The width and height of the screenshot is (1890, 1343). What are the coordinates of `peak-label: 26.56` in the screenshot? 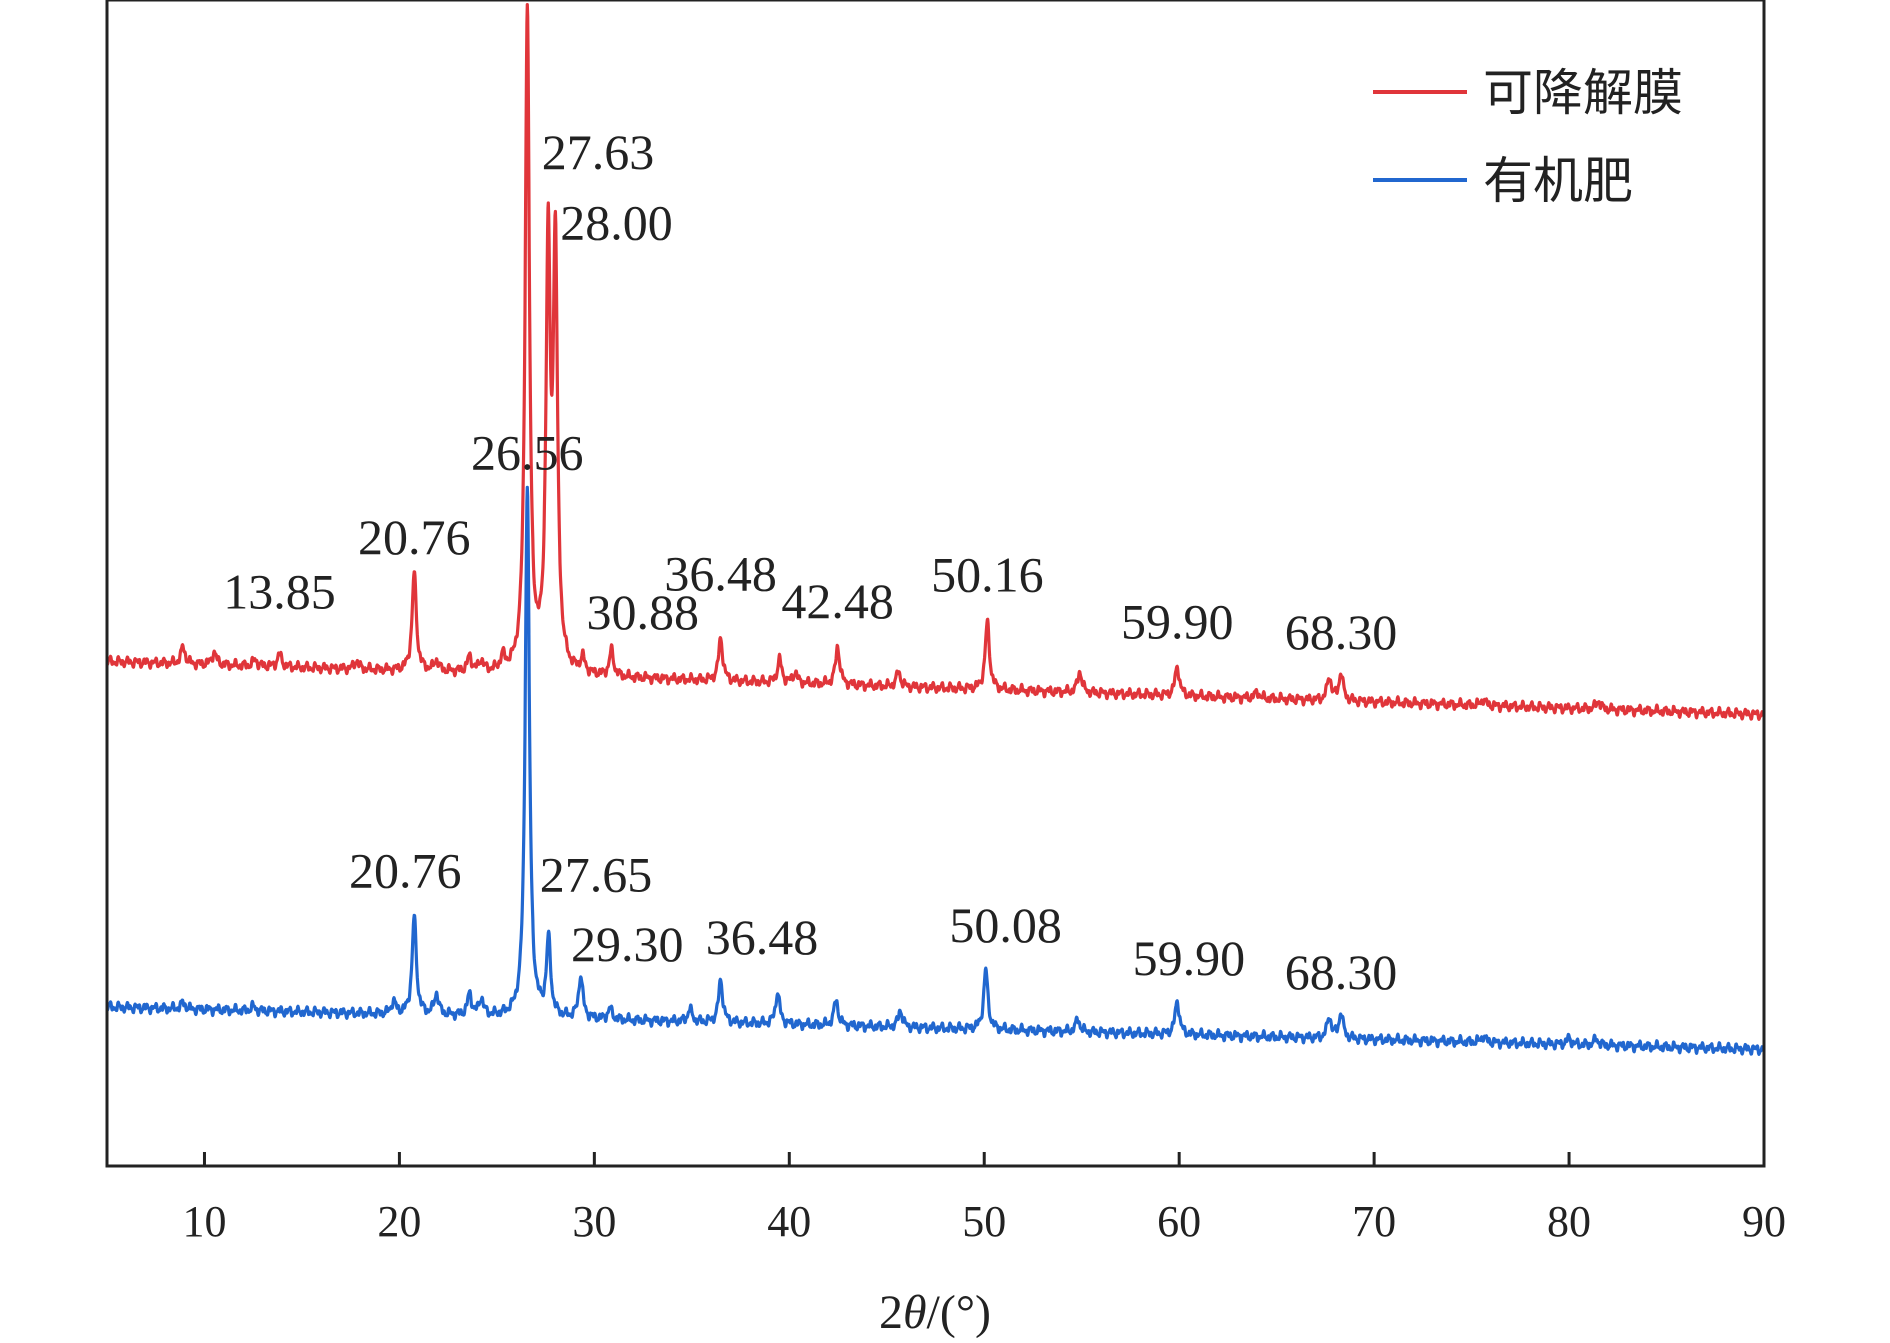 It's located at (527, 452).